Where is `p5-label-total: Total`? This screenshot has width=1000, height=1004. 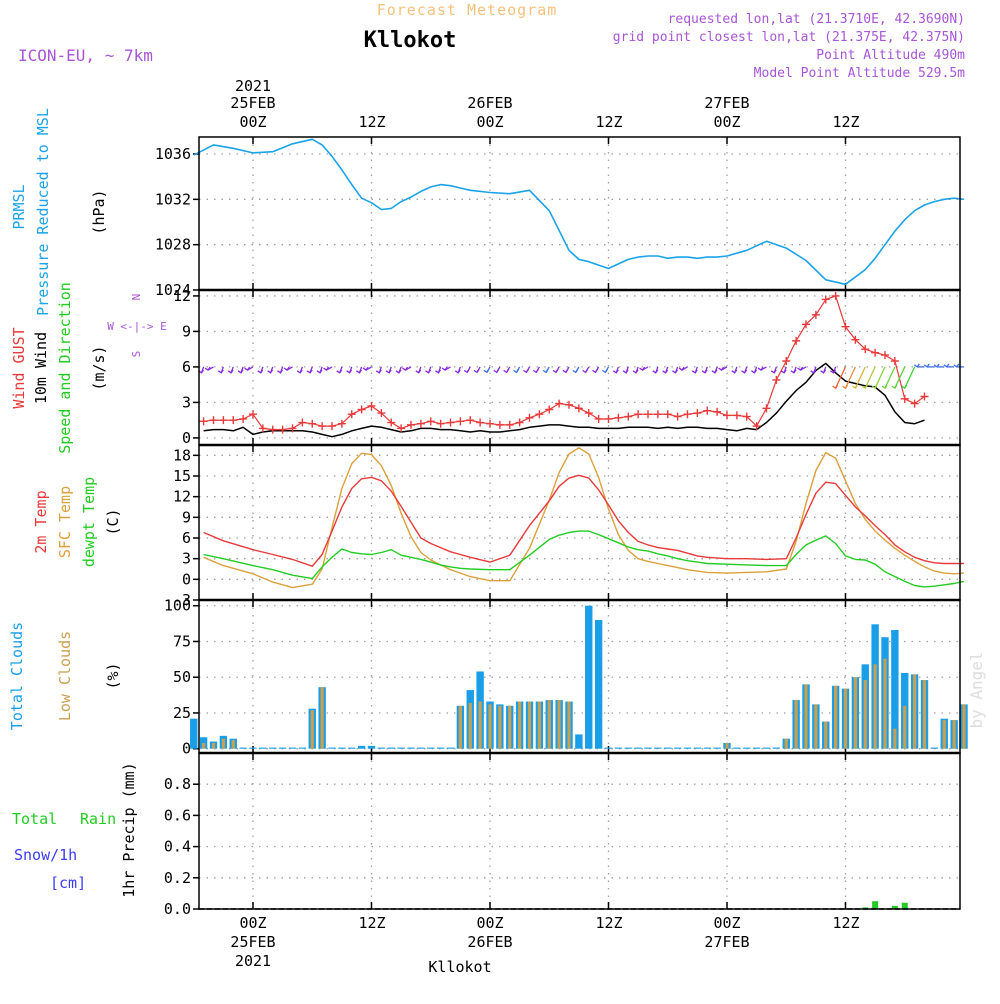
p5-label-total: Total is located at coordinates (34, 819).